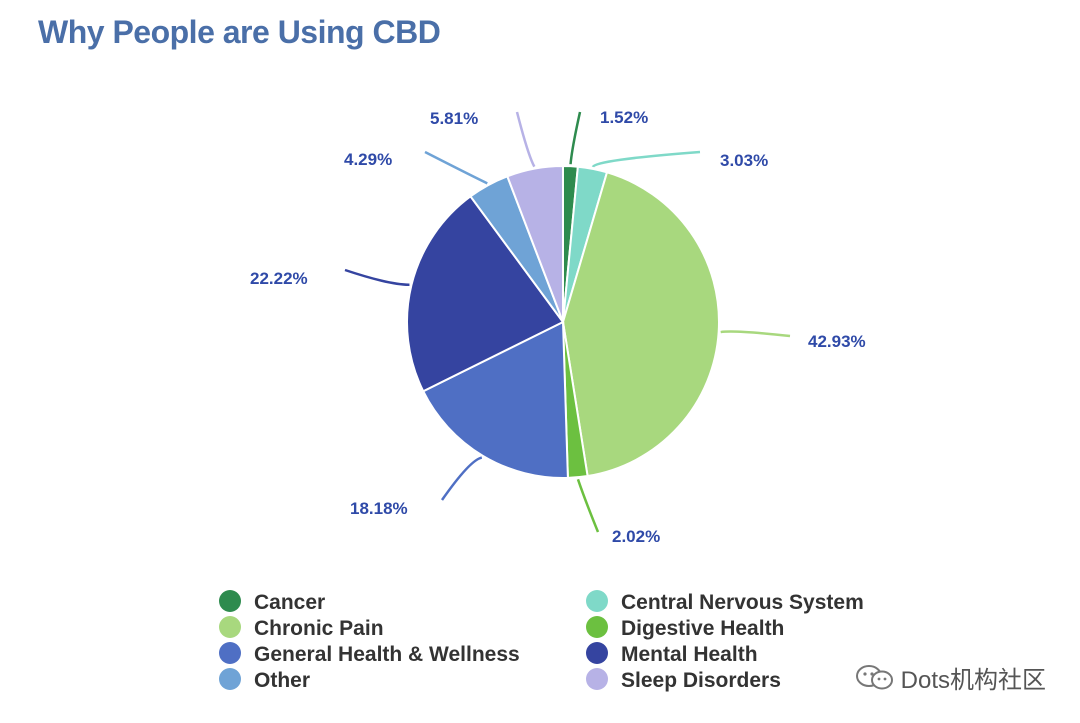 The image size is (1080, 723). I want to click on legend-item: Mental Health, so click(672, 654).